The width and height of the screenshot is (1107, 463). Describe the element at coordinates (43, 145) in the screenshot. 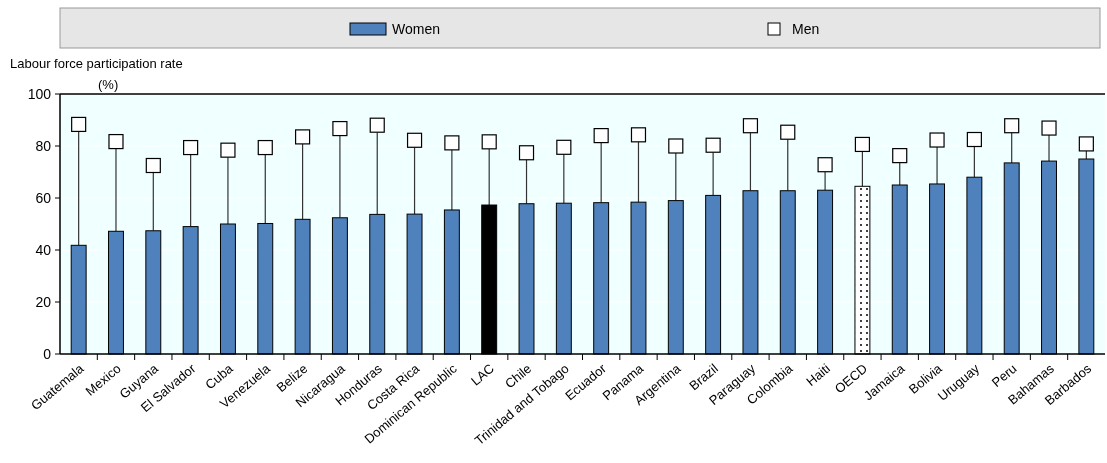

I see `y-tick-label: 80` at that location.